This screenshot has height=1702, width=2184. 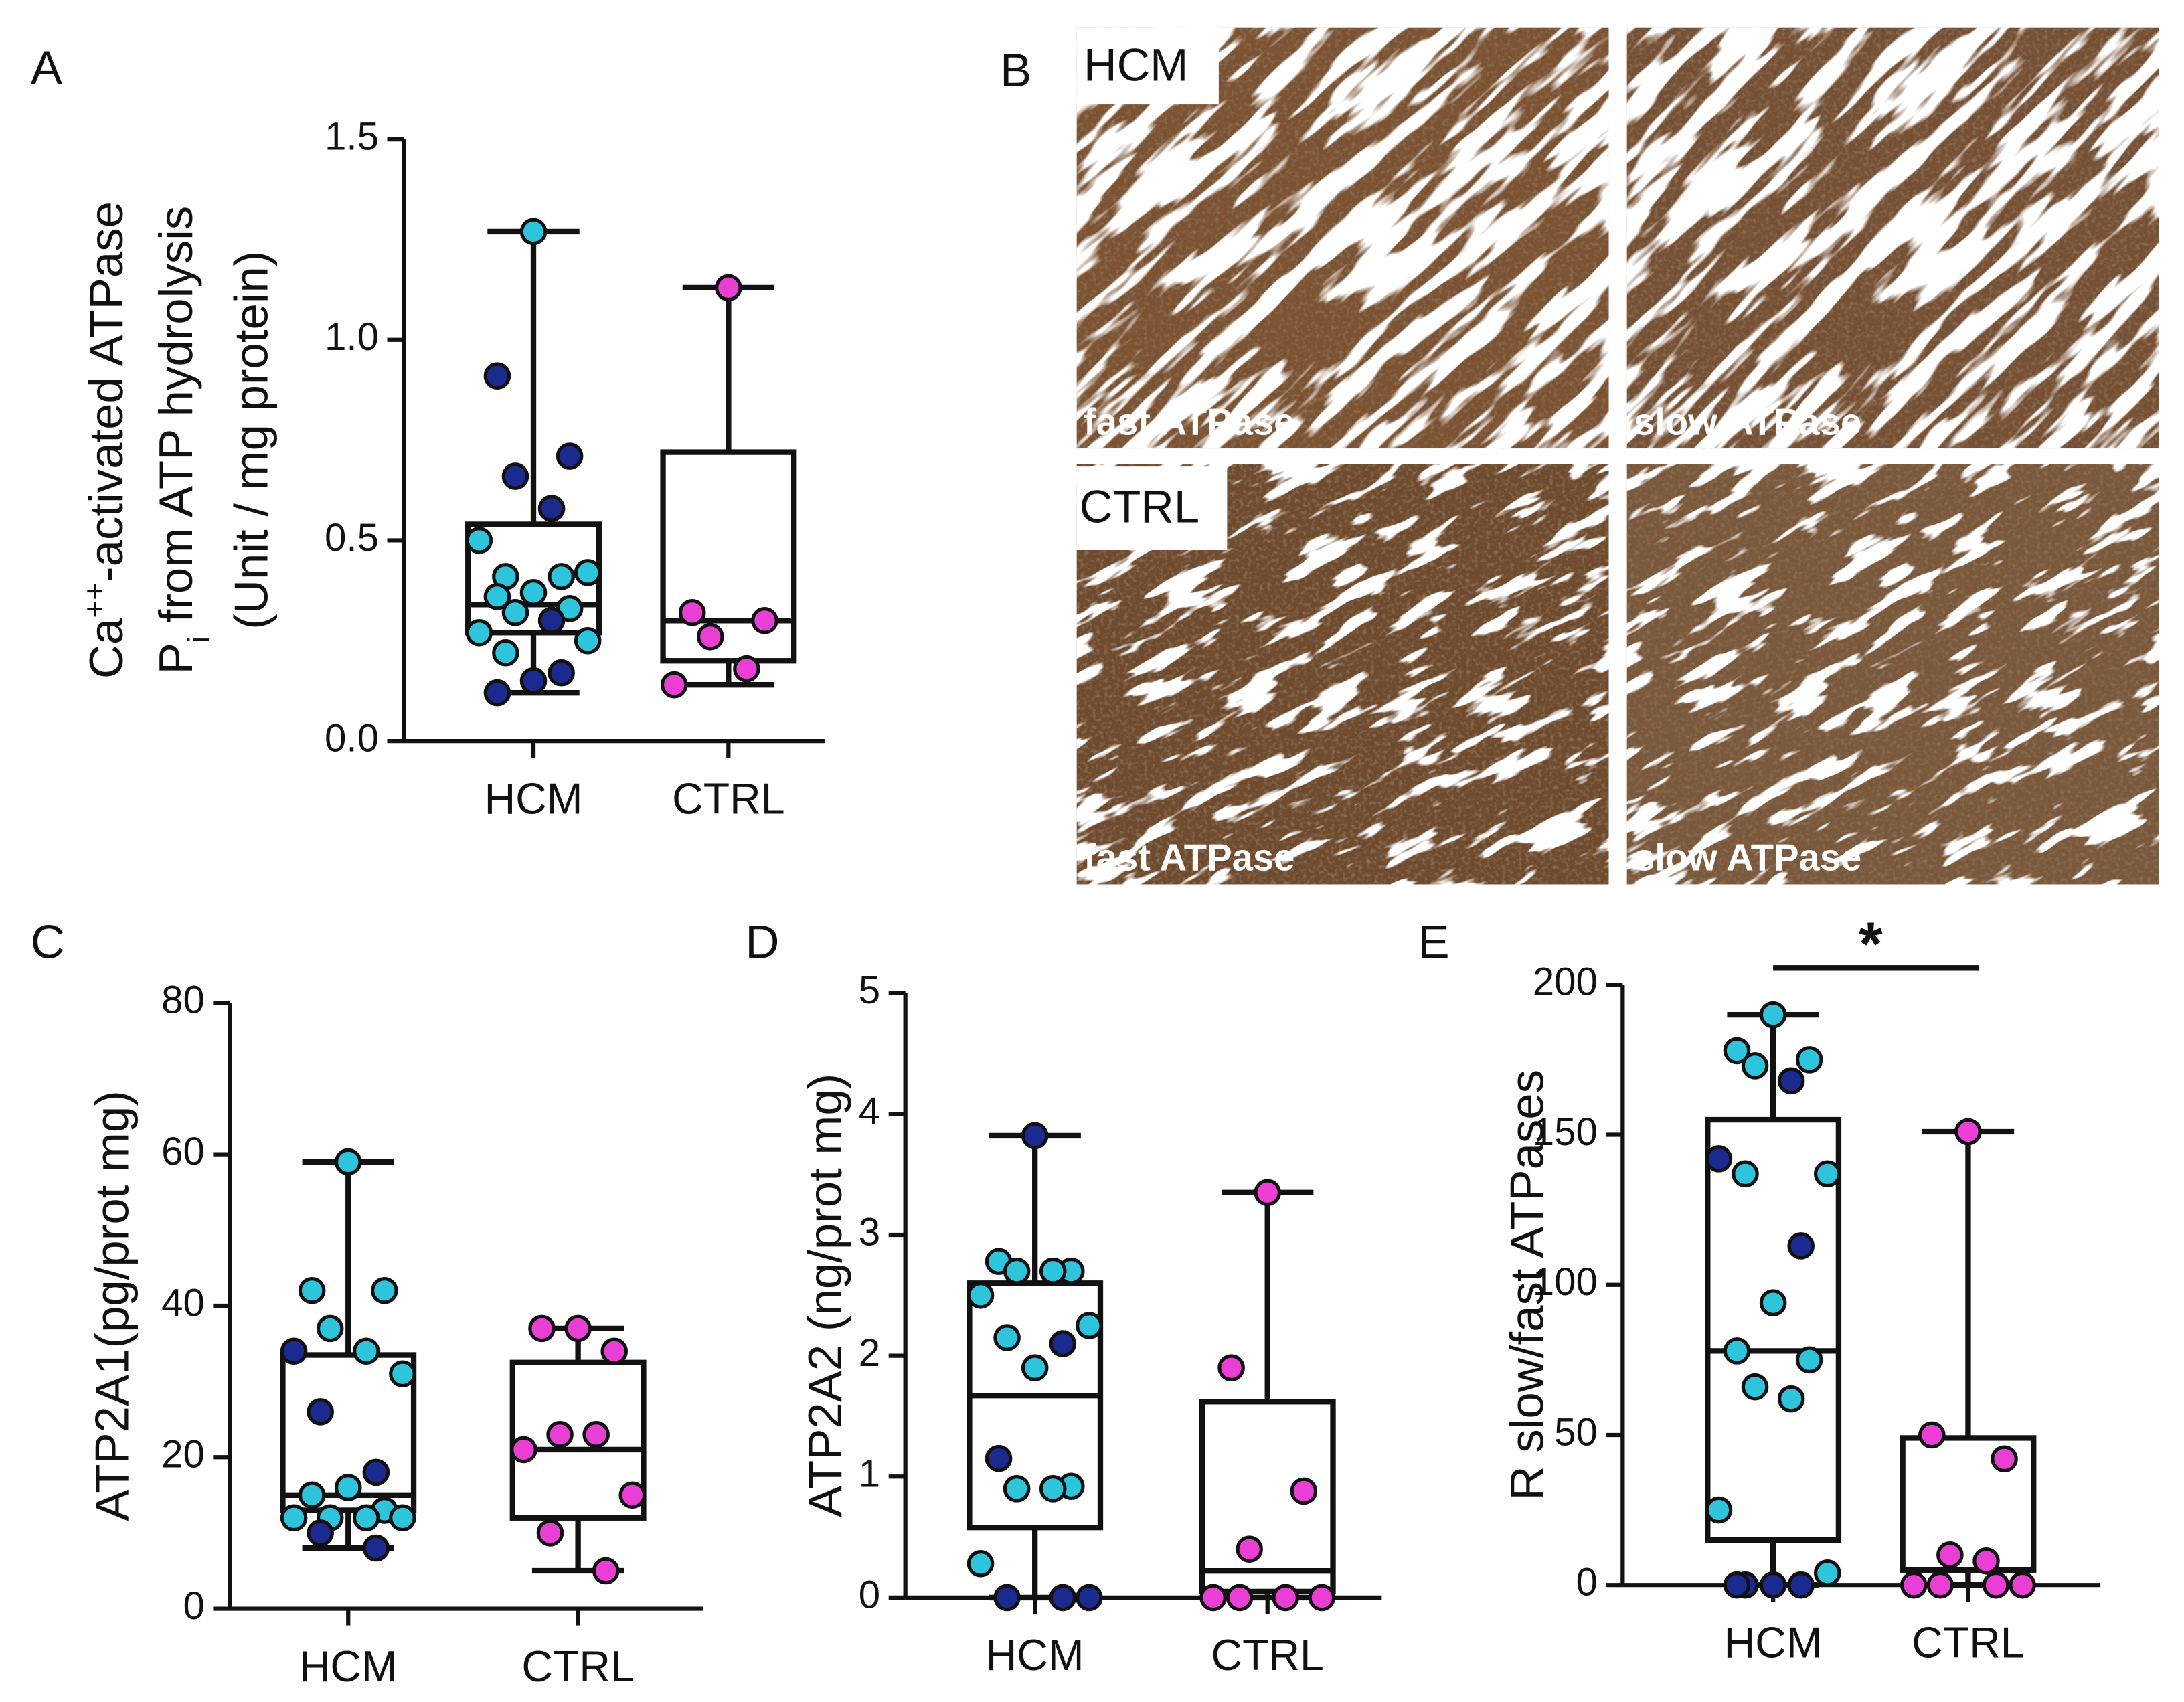 I want to click on y-axis-label: ATP2A2 (ng/prot mg), so click(x=825, y=1295).